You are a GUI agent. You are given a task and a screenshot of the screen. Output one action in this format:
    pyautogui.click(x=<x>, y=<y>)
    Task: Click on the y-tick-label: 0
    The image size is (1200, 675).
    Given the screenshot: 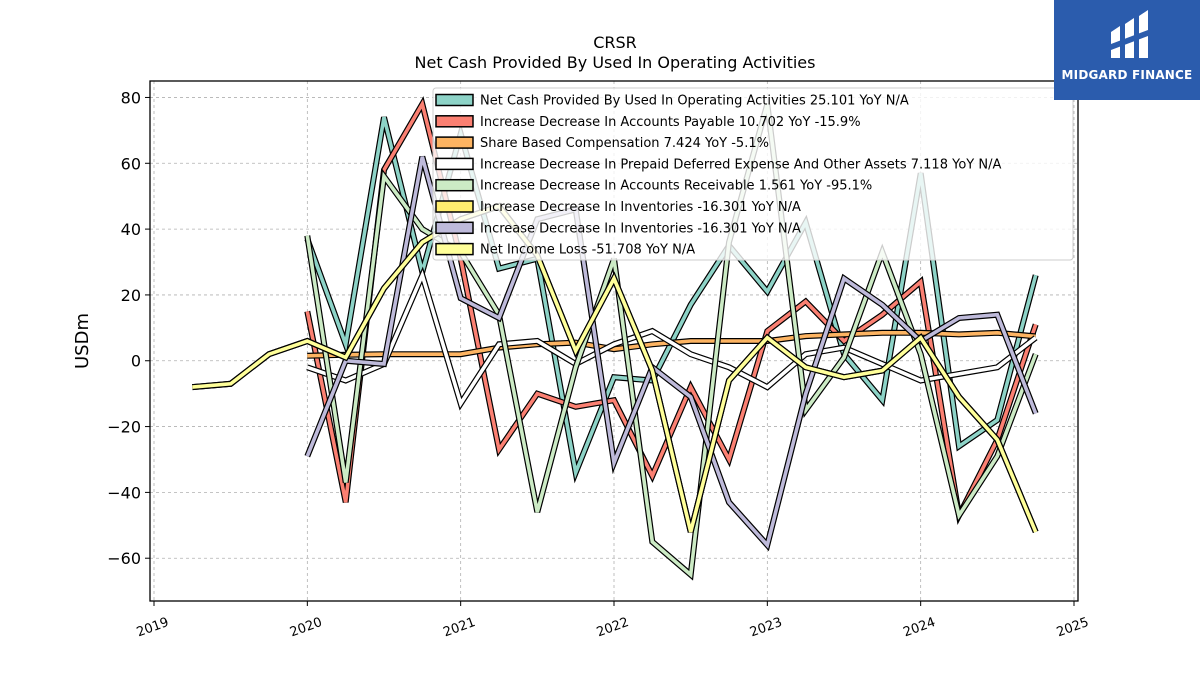 What is the action you would take?
    pyautogui.click(x=136, y=361)
    